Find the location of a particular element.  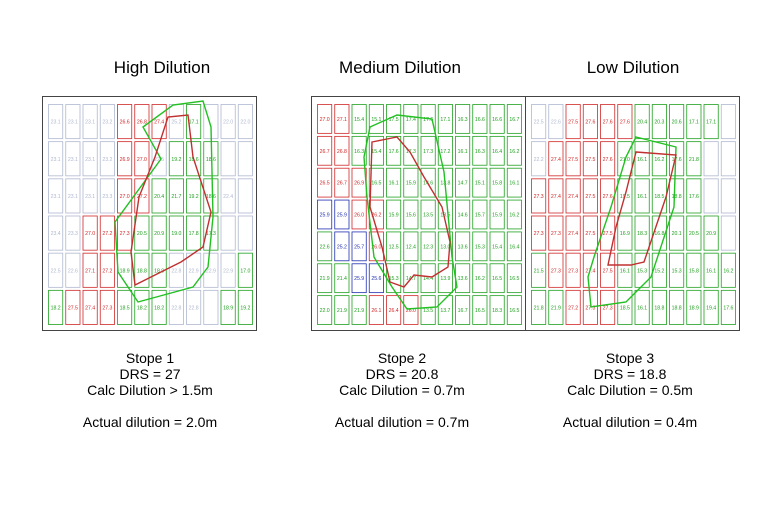

block-value: 27.0 is located at coordinates (90, 234).